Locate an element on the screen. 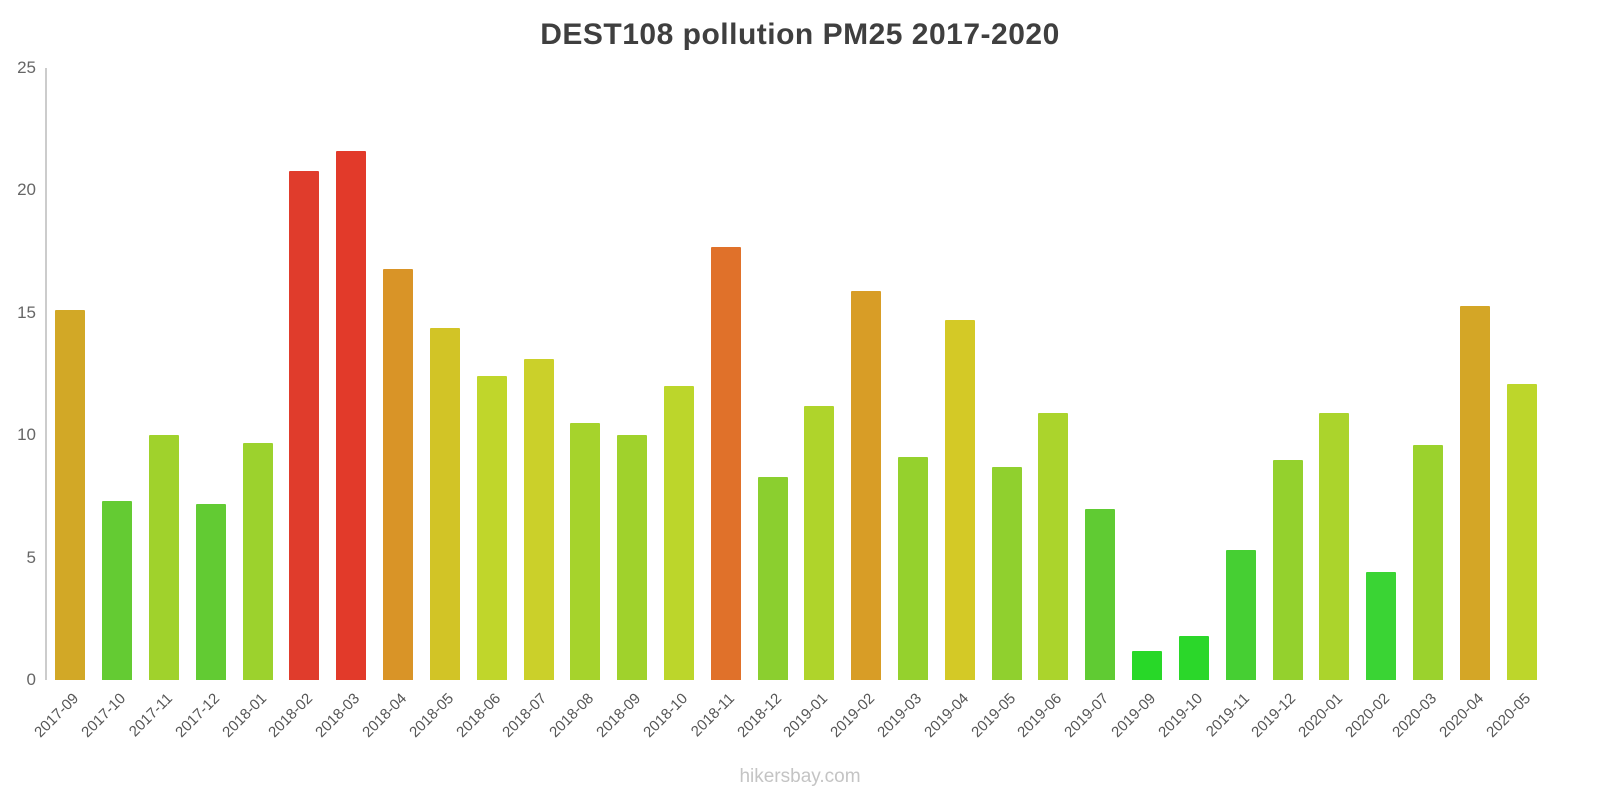 Image resolution: width=1600 pixels, height=800 pixels. y-axis-tick-label: 10 is located at coordinates (26, 435).